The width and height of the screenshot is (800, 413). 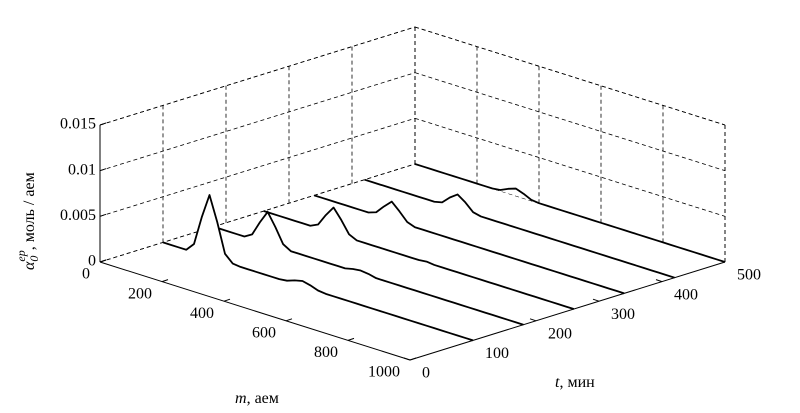 I want to click on z-axis-label: α0ep, моль / аем, so click(x=27, y=221).